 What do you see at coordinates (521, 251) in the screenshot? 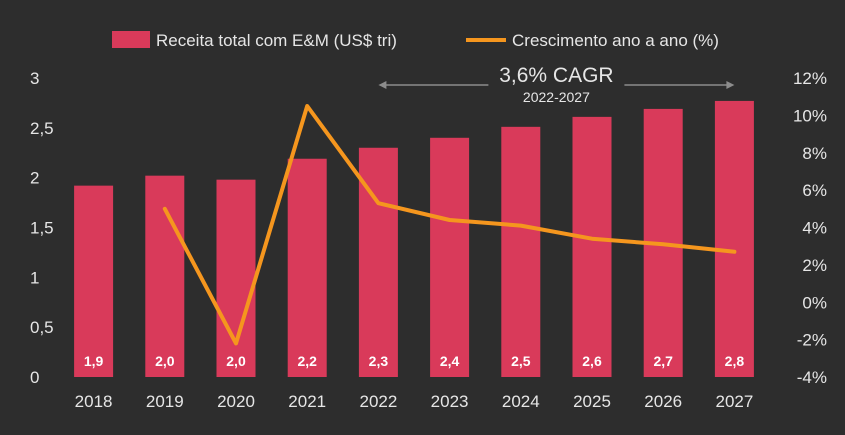
I see `bar-2024` at bounding box center [521, 251].